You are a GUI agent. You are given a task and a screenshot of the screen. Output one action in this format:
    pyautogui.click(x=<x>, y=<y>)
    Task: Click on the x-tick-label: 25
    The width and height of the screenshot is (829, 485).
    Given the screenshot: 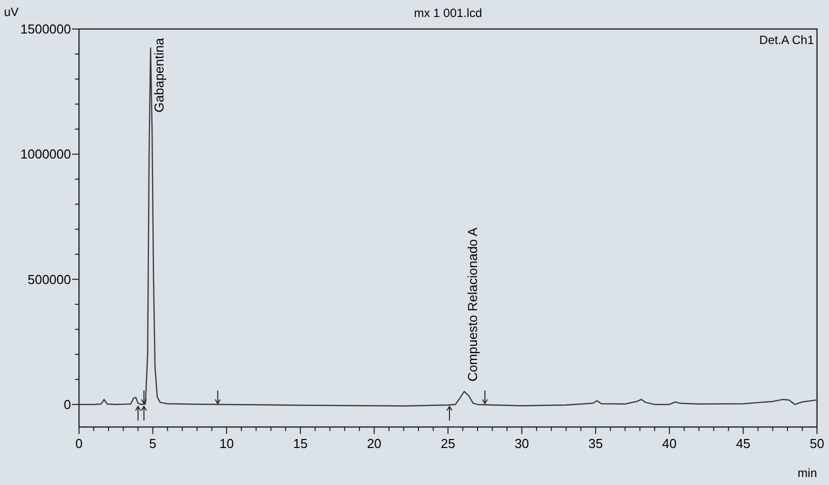 What is the action you would take?
    pyautogui.click(x=448, y=443)
    